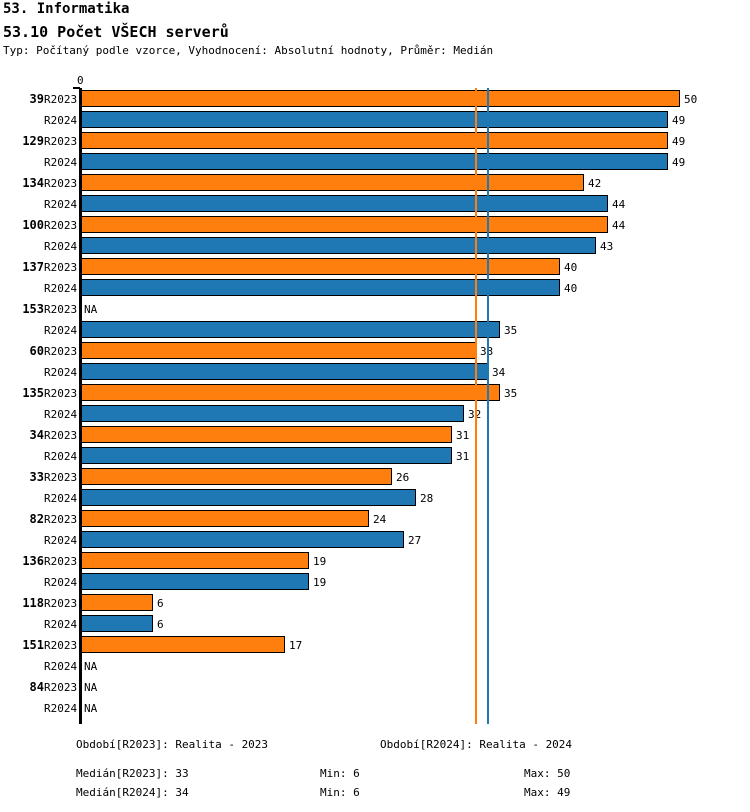 This screenshot has height=812, width=750. I want to click on min-2023-stat: Min: 6, so click(340, 773).